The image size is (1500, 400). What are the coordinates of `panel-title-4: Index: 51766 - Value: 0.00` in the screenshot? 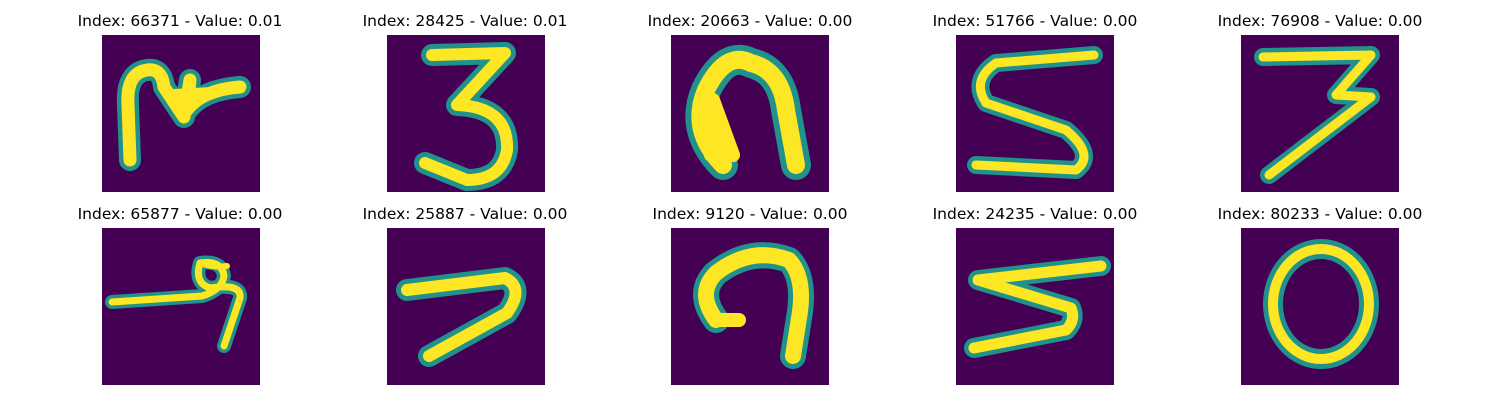 It's located at (1035, 21).